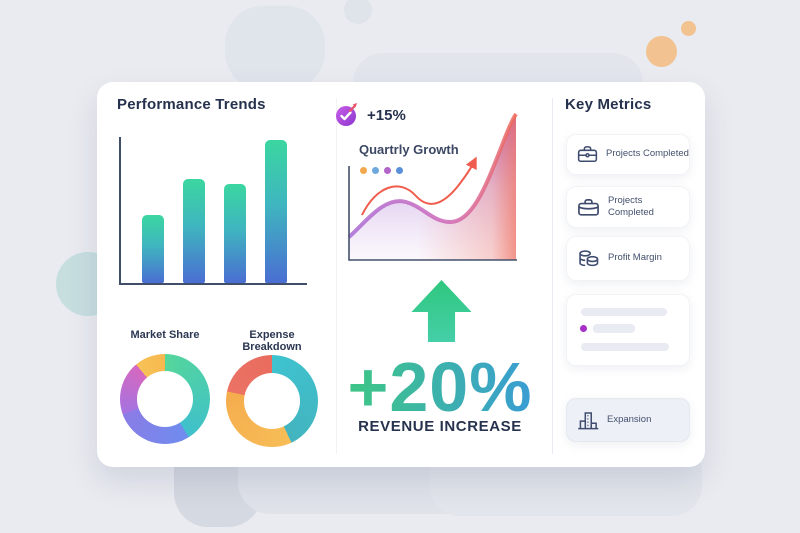  Describe the element at coordinates (276, 211) in the screenshot. I see `bar-Q4` at that location.